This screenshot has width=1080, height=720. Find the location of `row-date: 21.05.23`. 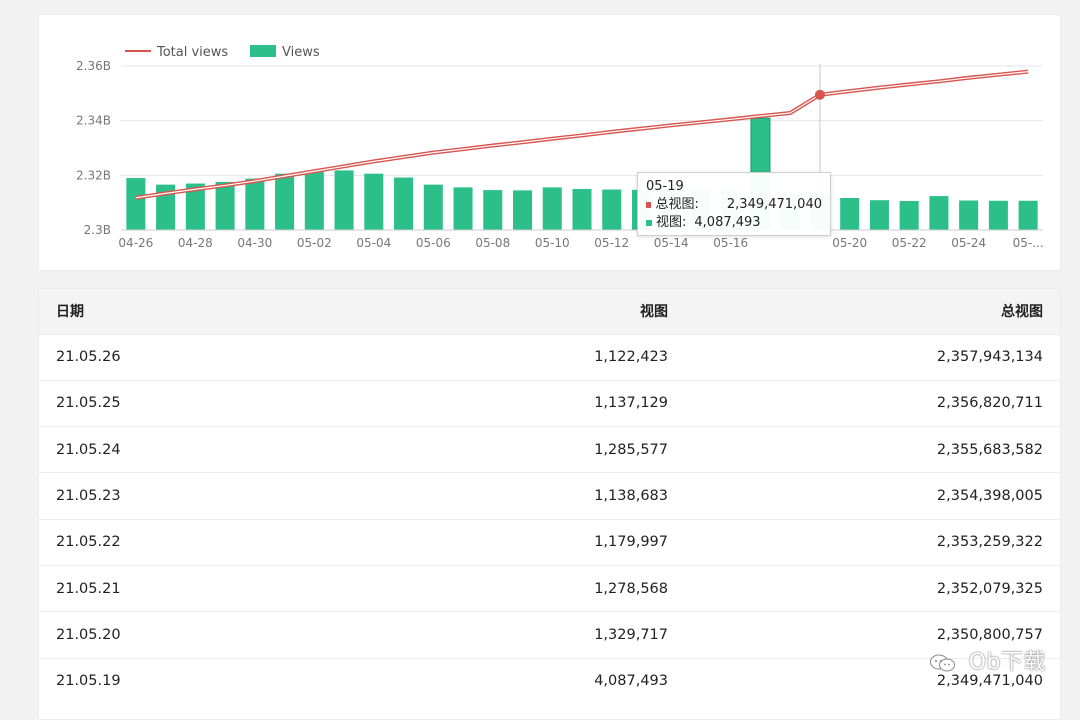

row-date: 21.05.23 is located at coordinates (88, 496).